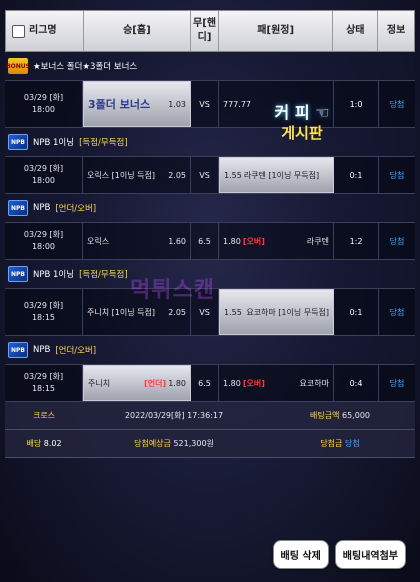 This screenshot has width=420, height=582. What do you see at coordinates (276, 383) in the screenshot?
I see `away-pick: 1.80 [오버] 요코하마` at bounding box center [276, 383].